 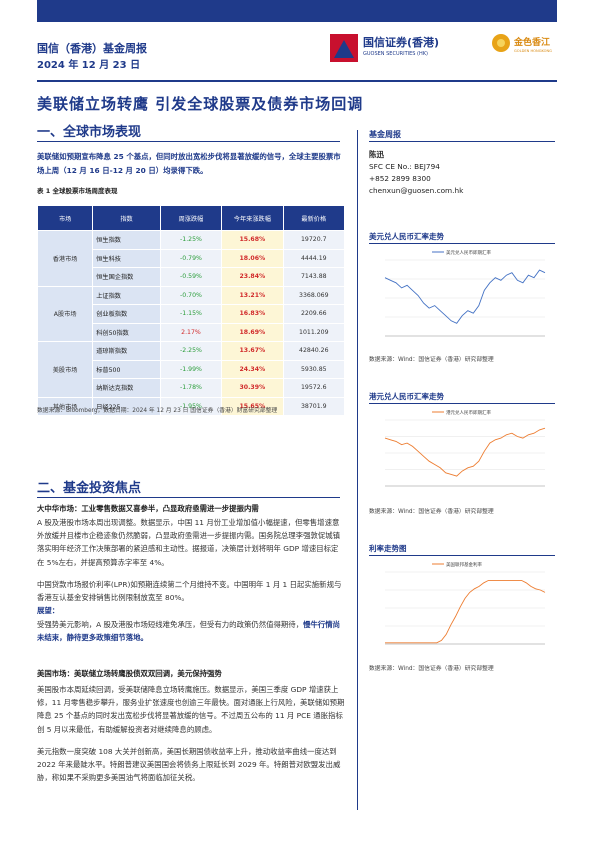 What do you see at coordinates (191, 240) in the screenshot?
I see `week-change-cell: -1.25%` at bounding box center [191, 240].